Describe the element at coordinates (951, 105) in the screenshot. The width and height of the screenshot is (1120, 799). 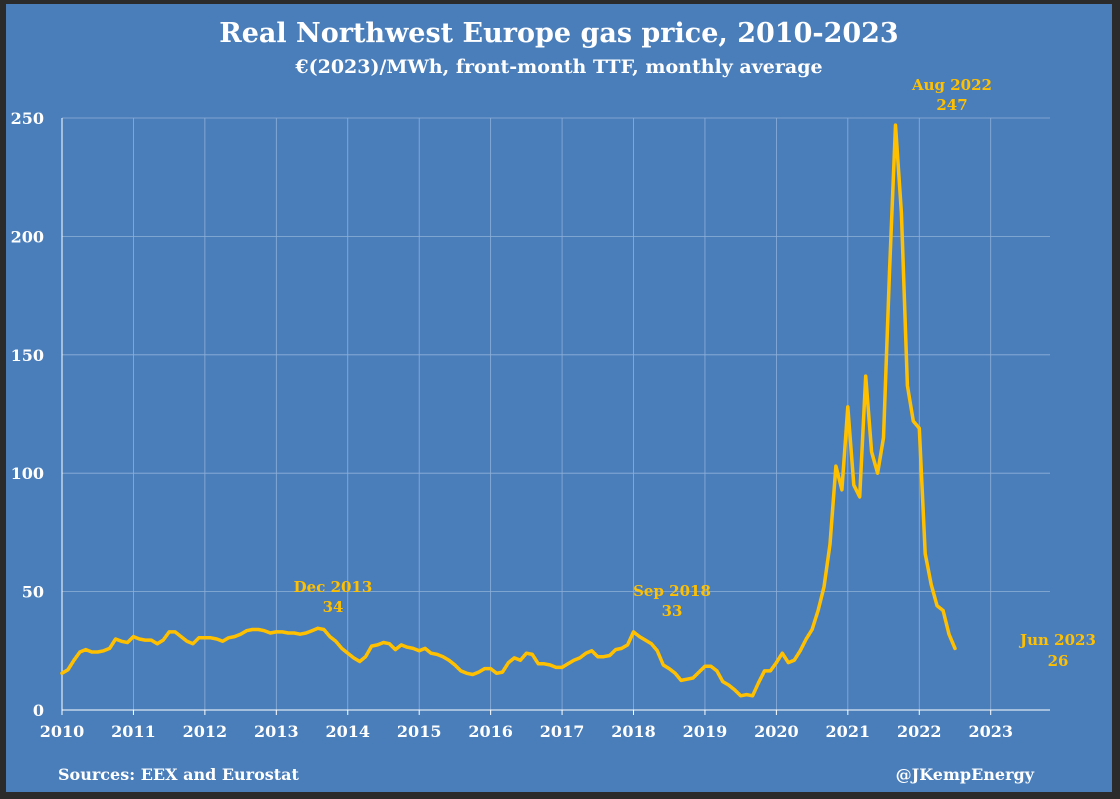
I see `annotation-value: 247` at that location.